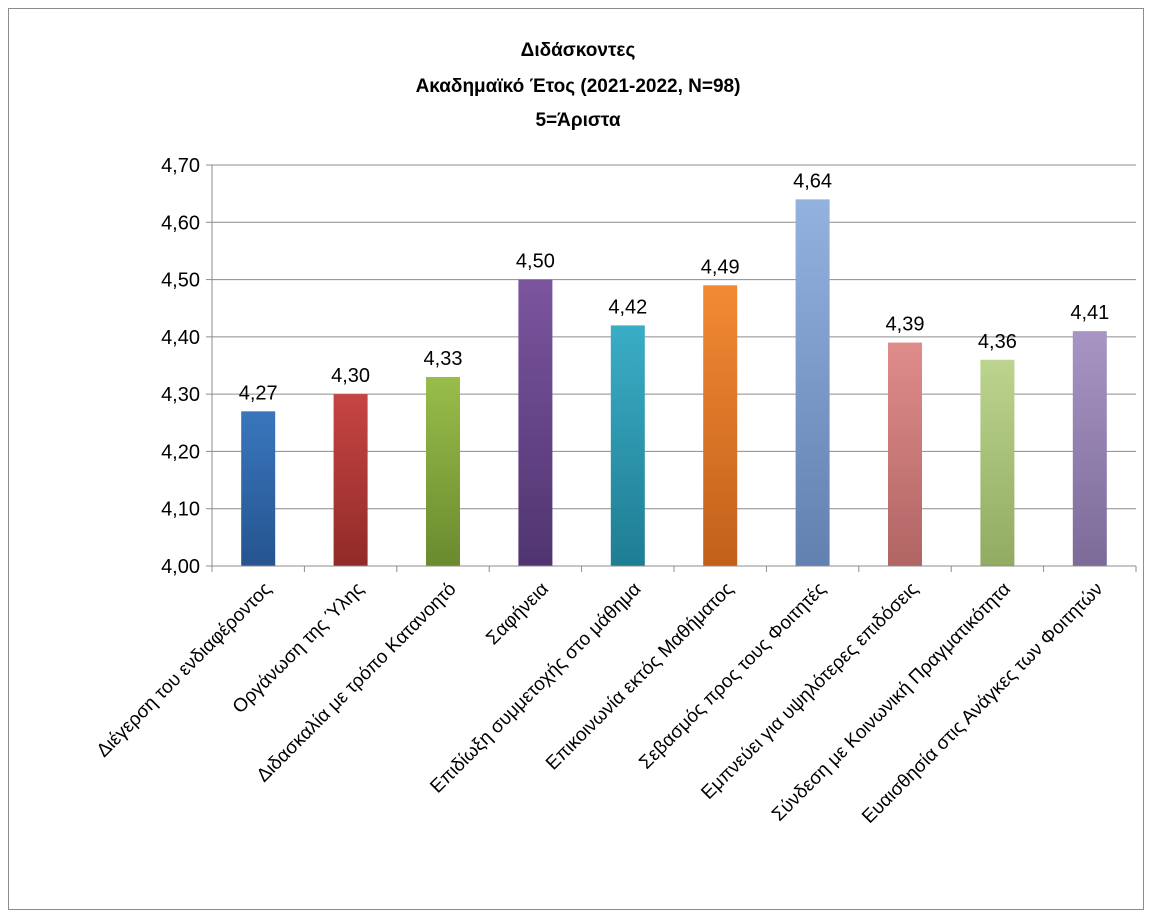 This screenshot has width=1150, height=918. What do you see at coordinates (258, 393) in the screenshot?
I see `data-label: 4,27` at bounding box center [258, 393].